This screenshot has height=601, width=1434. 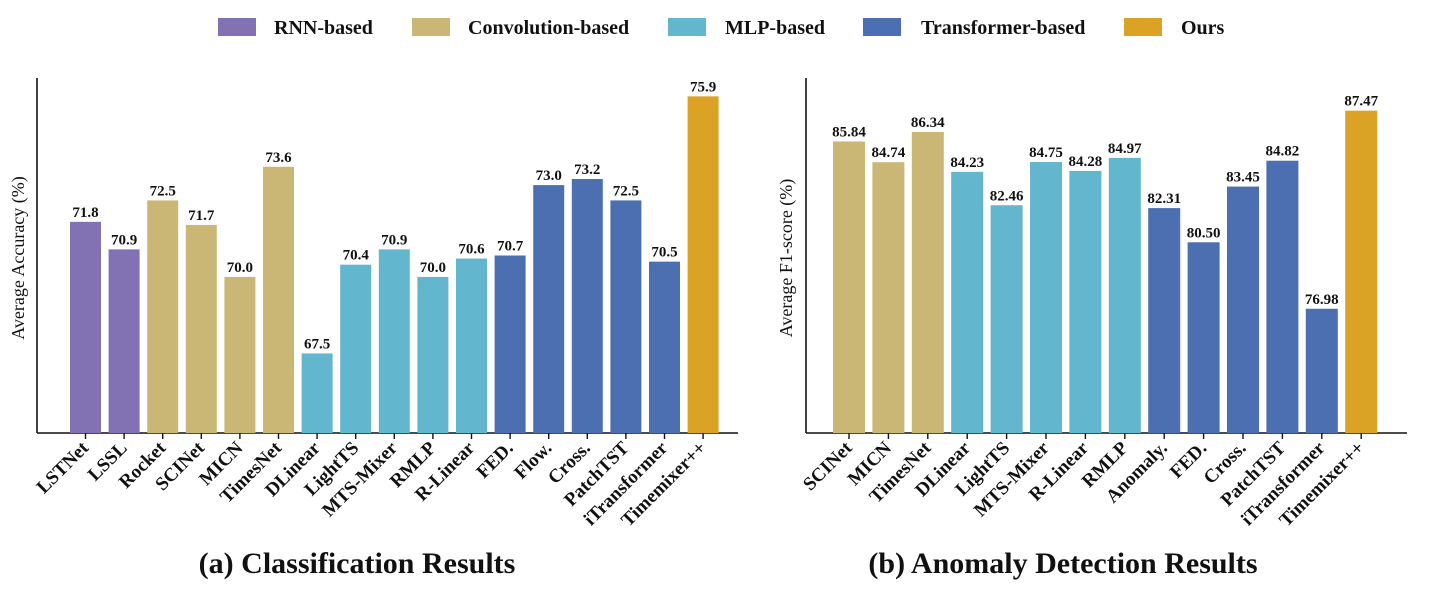 What do you see at coordinates (775, 28) in the screenshot?
I see `legend-label-mlp: MLP-based` at bounding box center [775, 28].